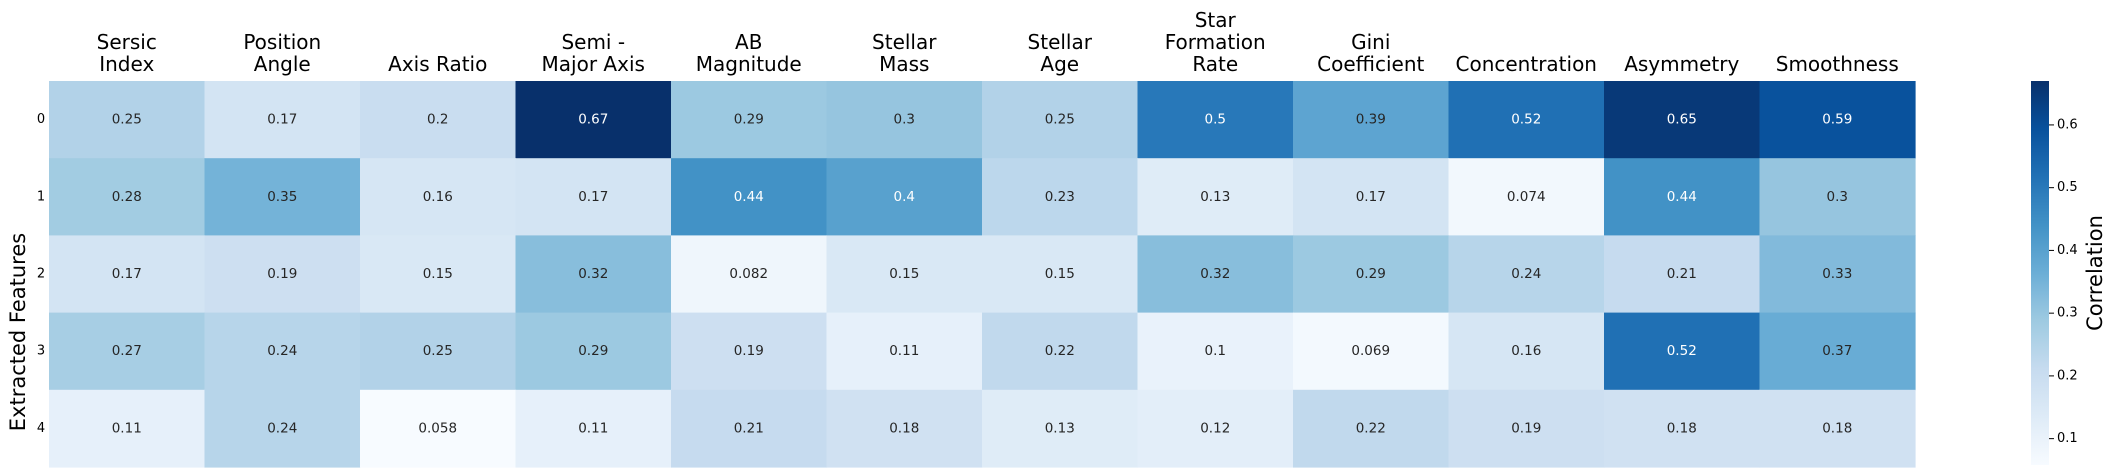 This screenshot has height=476, width=2112. What do you see at coordinates (1526, 197) in the screenshot?
I see `cell-value-label: 0.074` at bounding box center [1526, 197].